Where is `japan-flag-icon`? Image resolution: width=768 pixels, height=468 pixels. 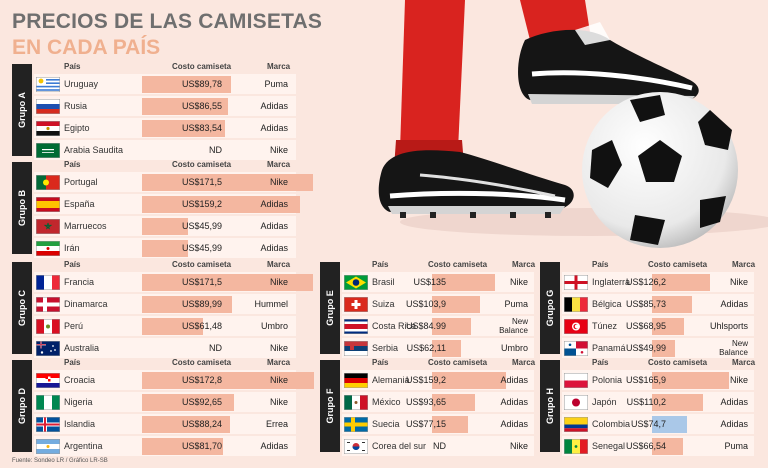
japan-flag-icon is located at coordinates (576, 402).